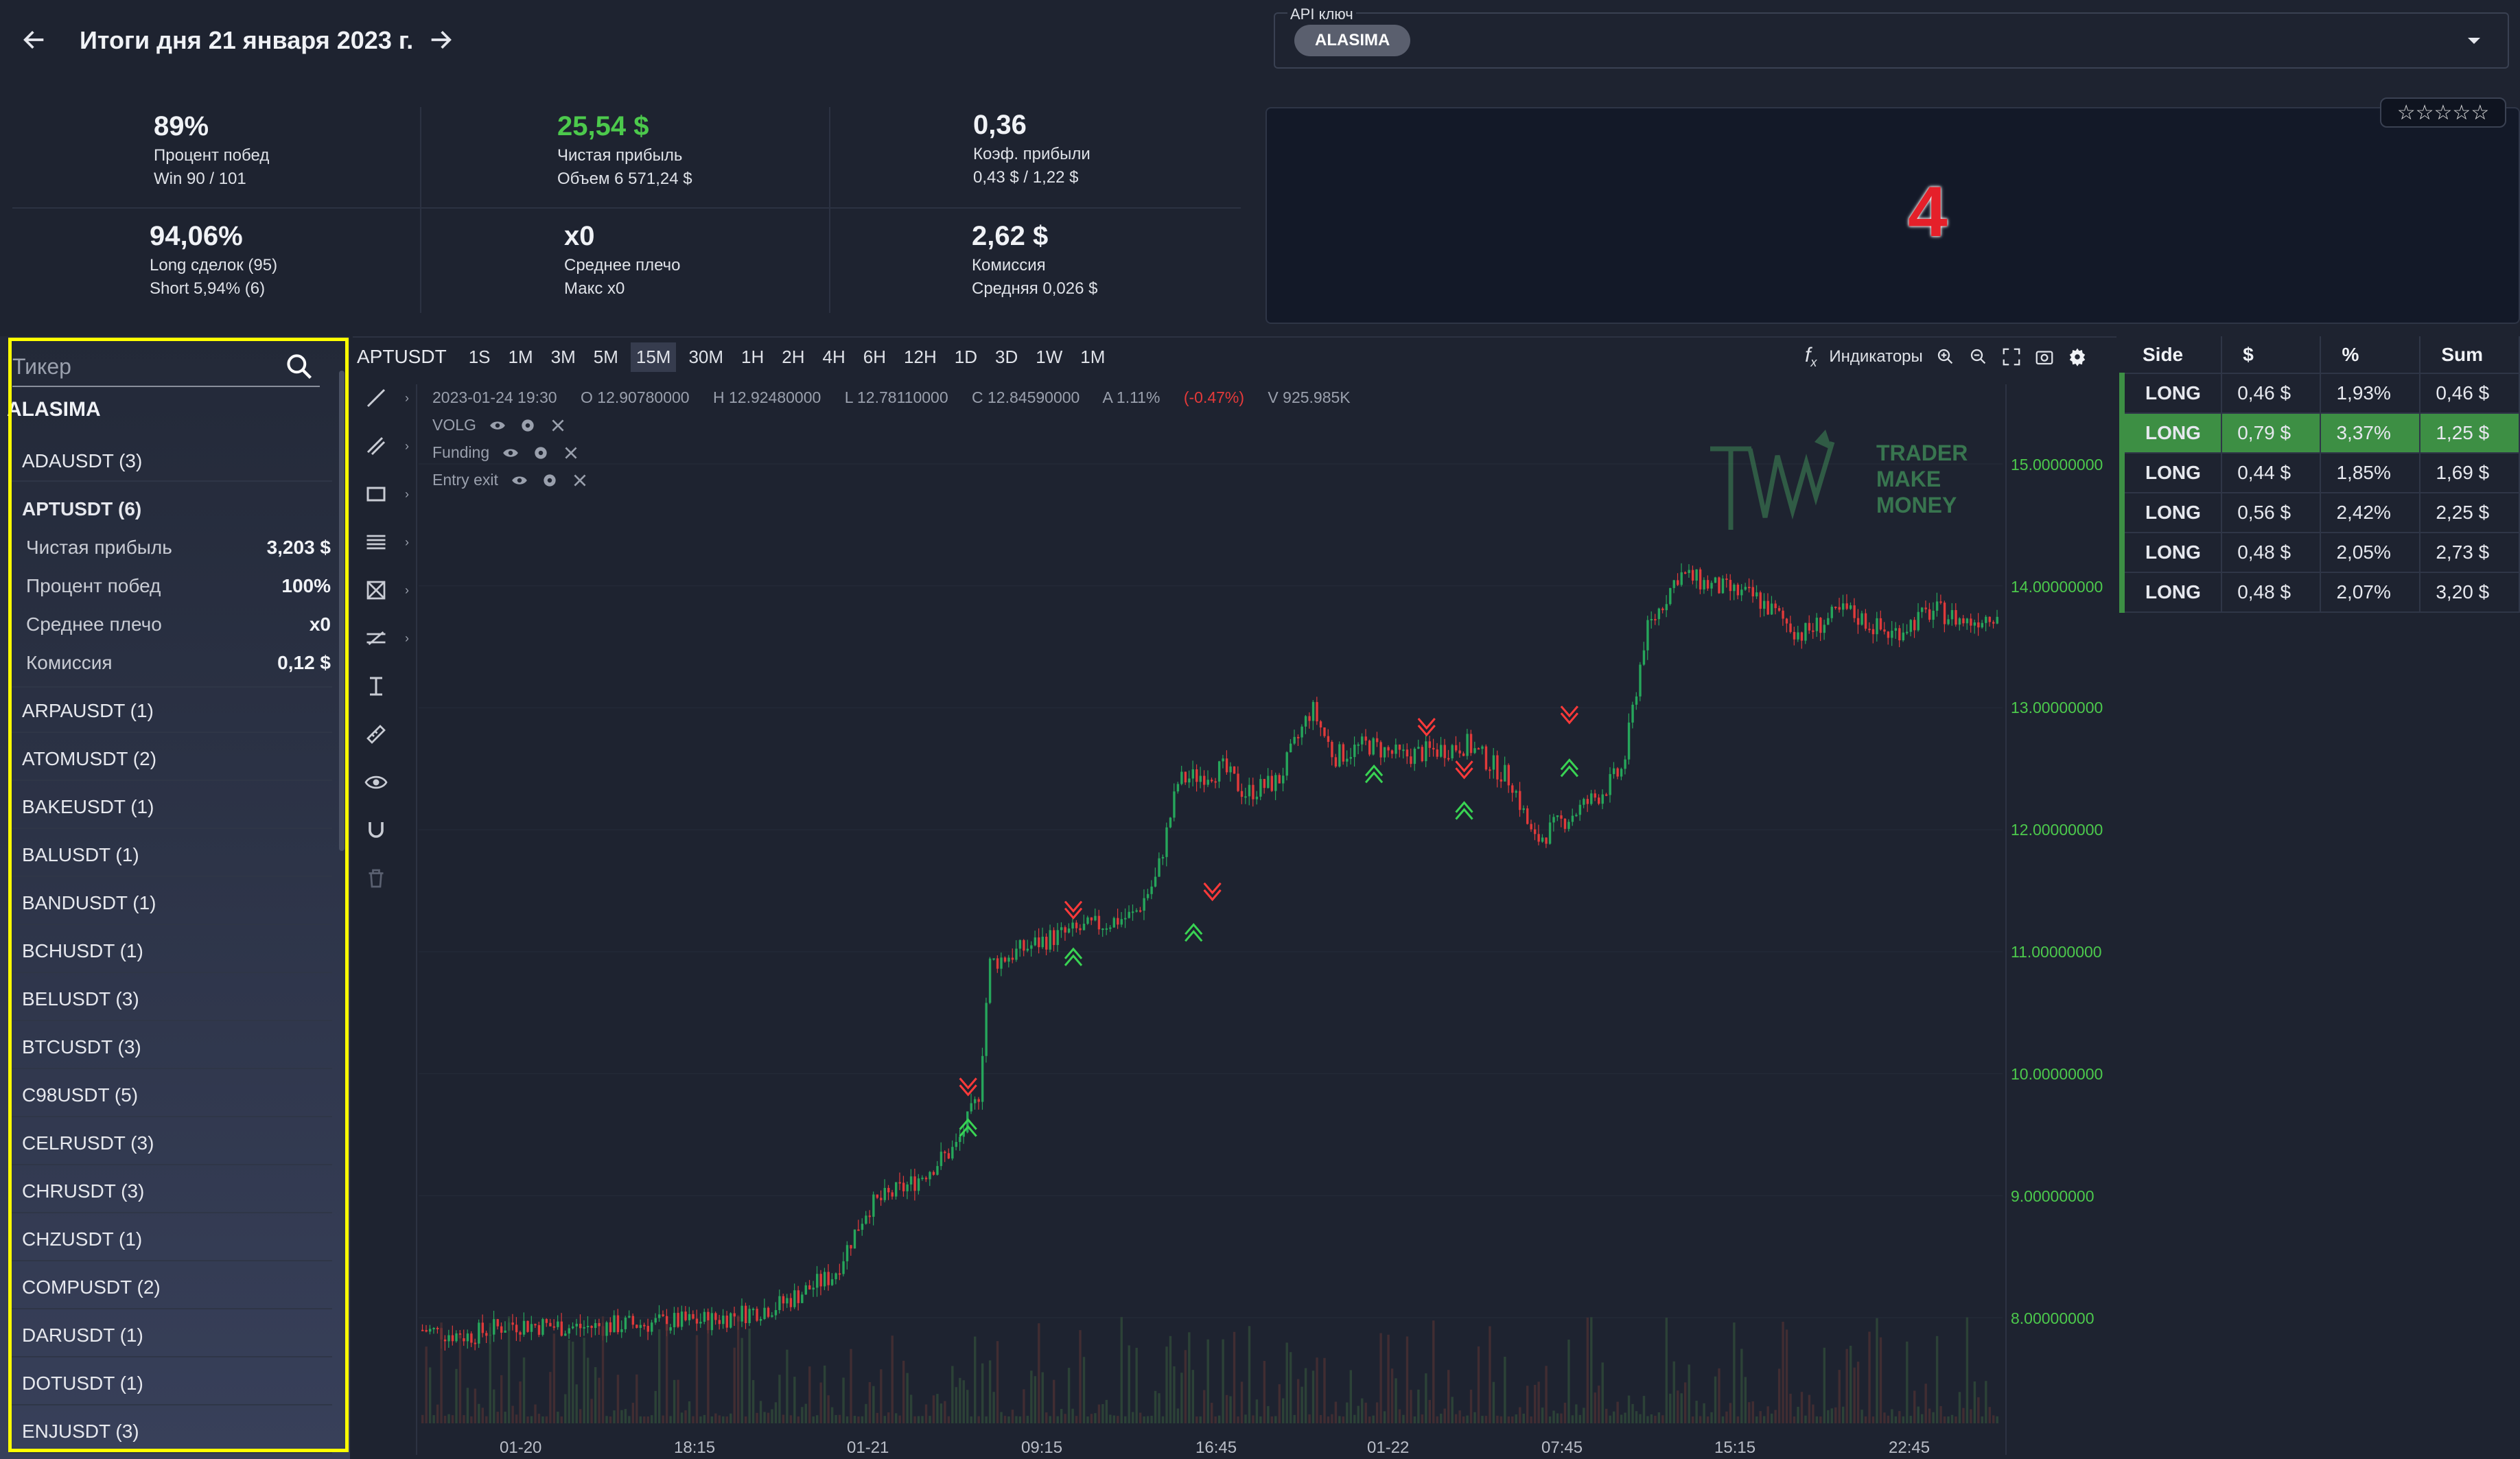 The height and width of the screenshot is (1459, 2520). I want to click on table-row: LONG 0,46 $ 1,93% 0,46 $, so click(2319, 394).